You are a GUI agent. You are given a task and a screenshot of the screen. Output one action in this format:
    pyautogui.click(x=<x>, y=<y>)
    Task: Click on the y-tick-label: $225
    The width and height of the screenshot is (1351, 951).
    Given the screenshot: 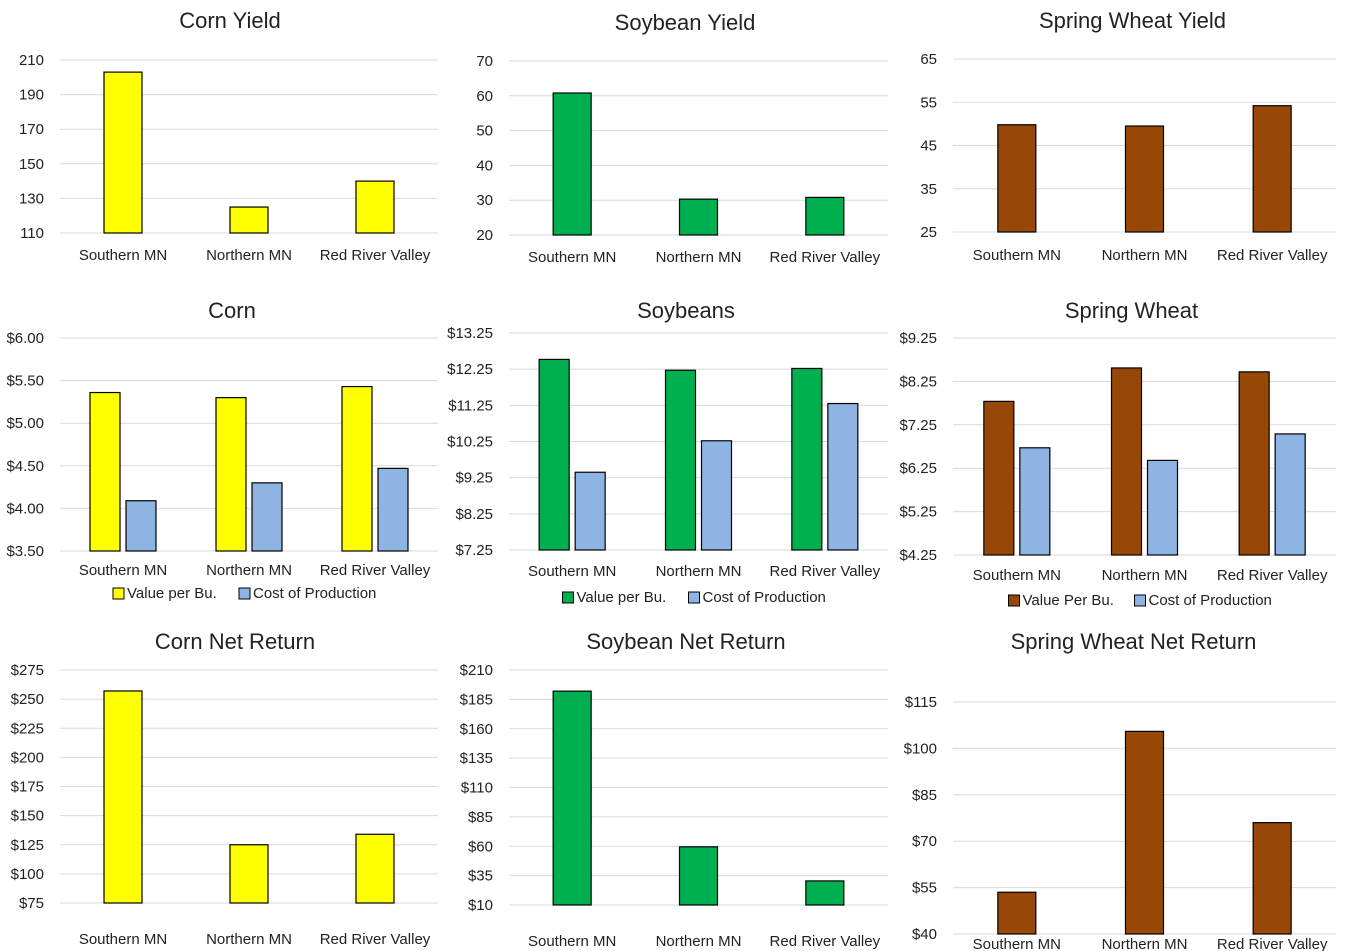 What is the action you would take?
    pyautogui.click(x=27, y=728)
    